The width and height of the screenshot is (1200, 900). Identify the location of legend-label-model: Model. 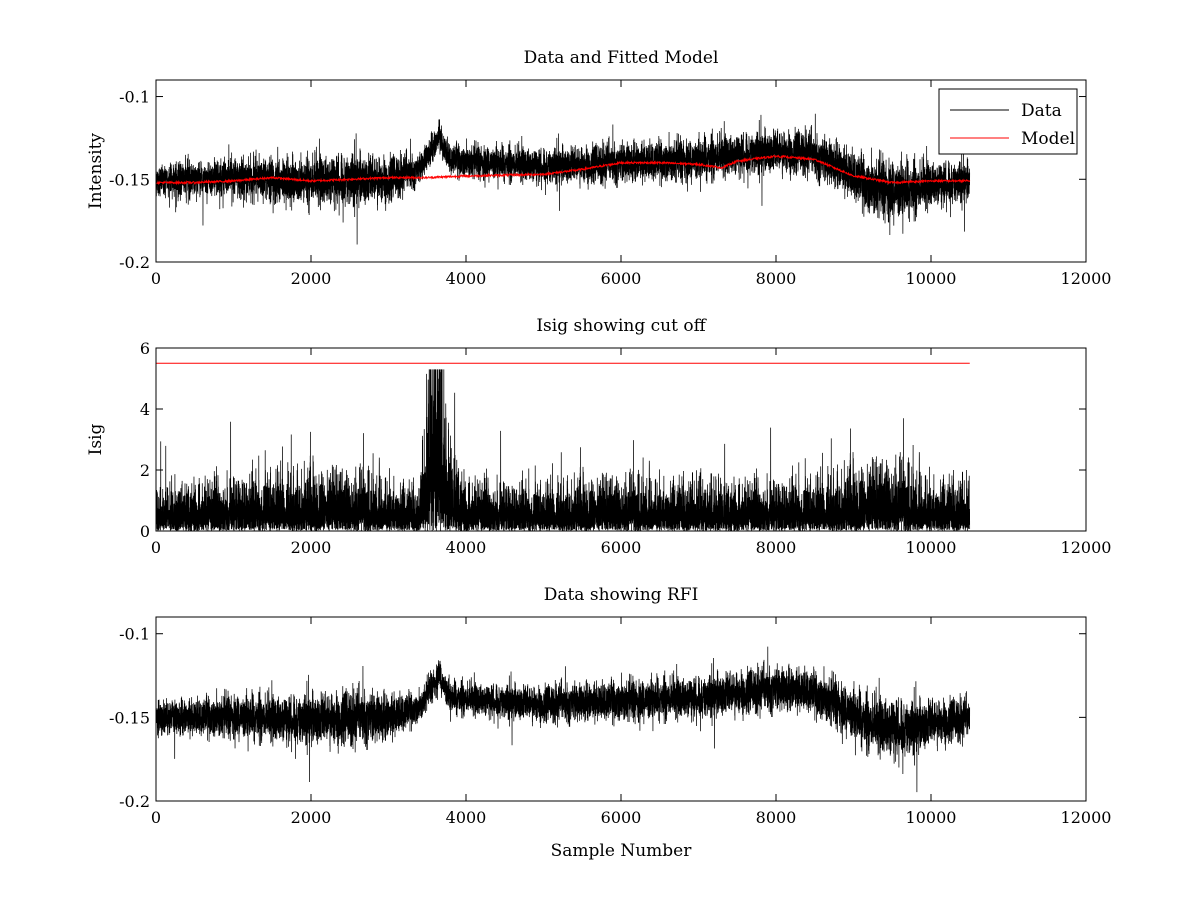
(1048, 139).